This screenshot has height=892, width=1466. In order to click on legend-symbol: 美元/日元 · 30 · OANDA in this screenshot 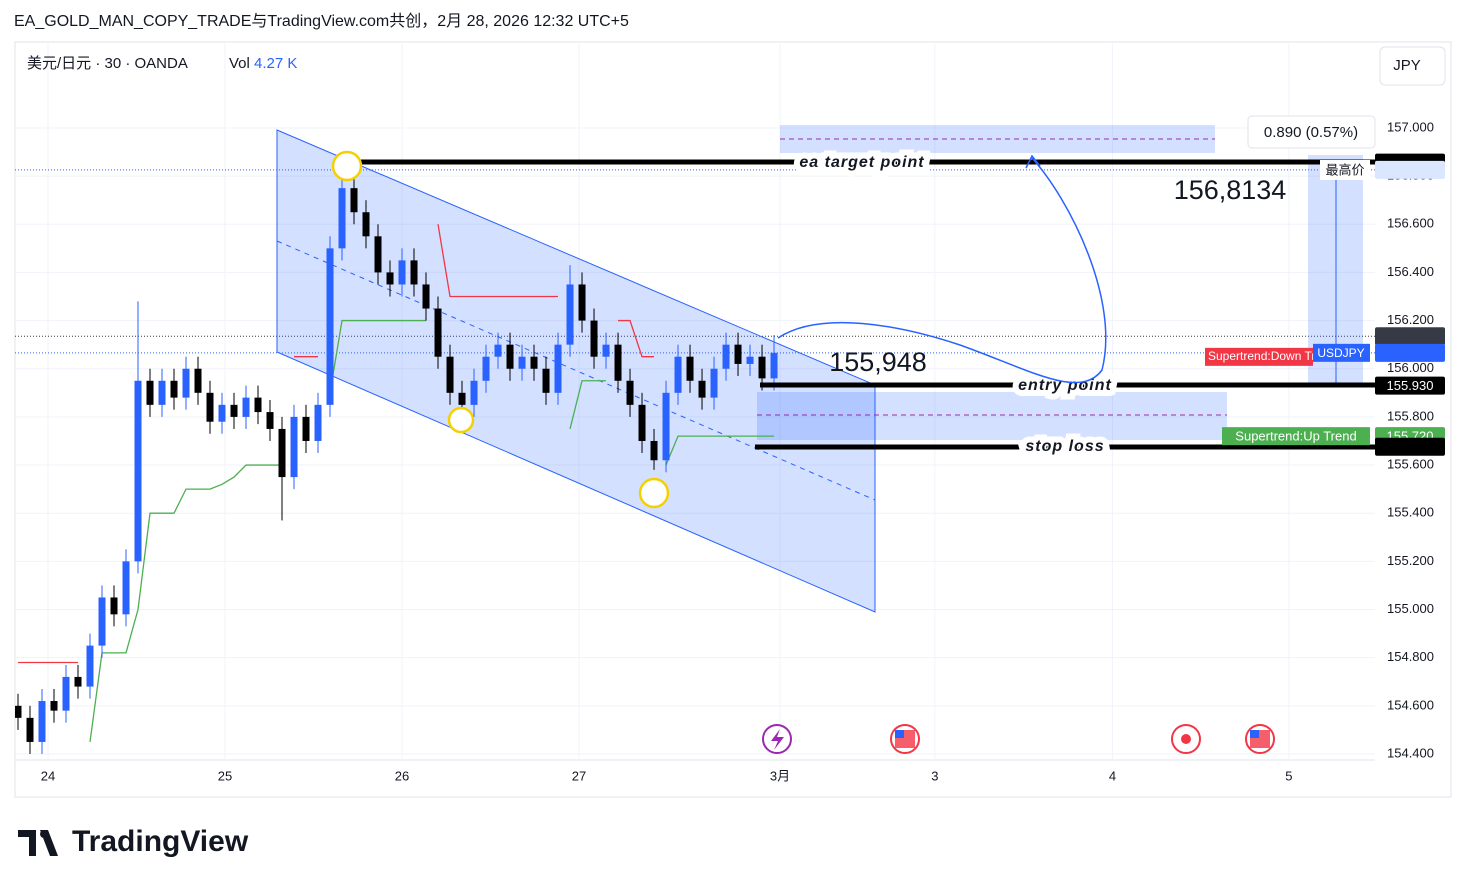, I will do `click(107, 63)`.